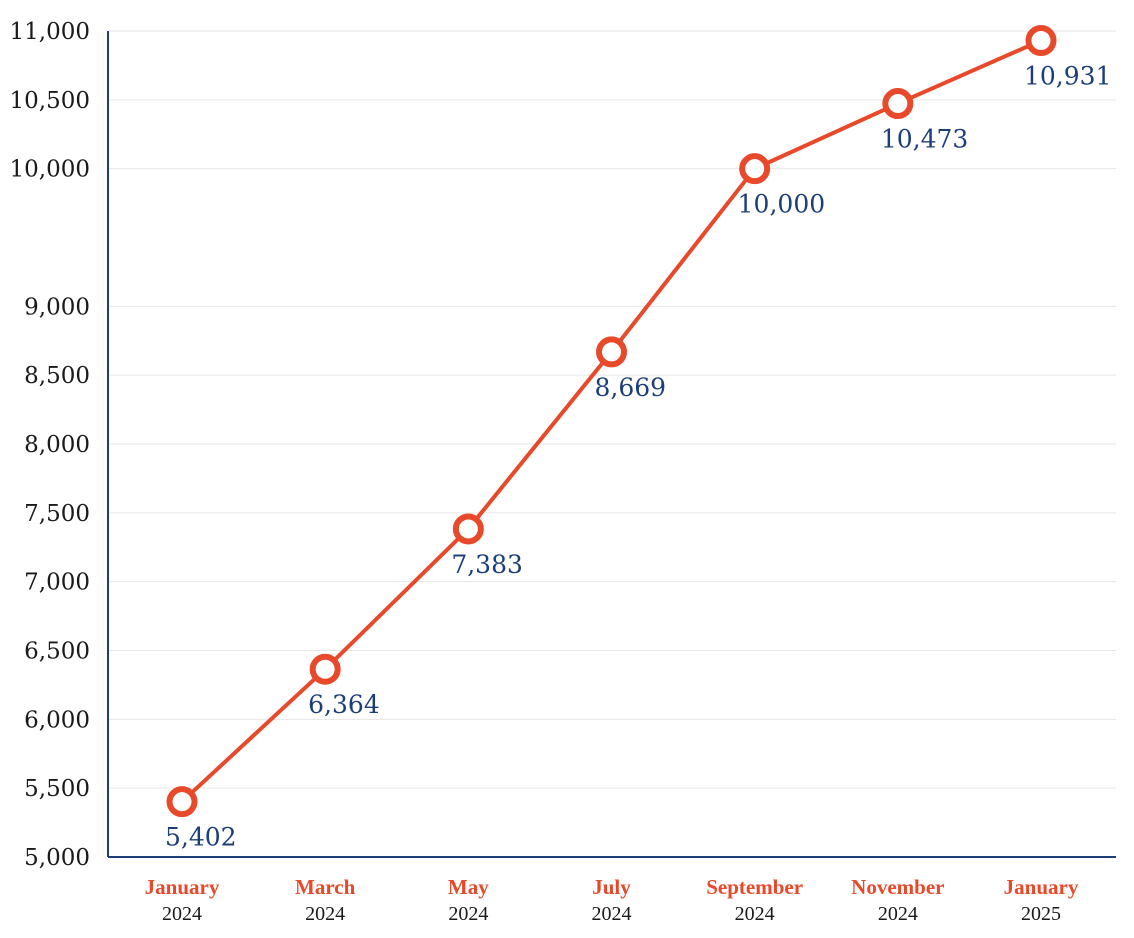  Describe the element at coordinates (57, 514) in the screenshot. I see `y-tick-label: 7,500` at that location.